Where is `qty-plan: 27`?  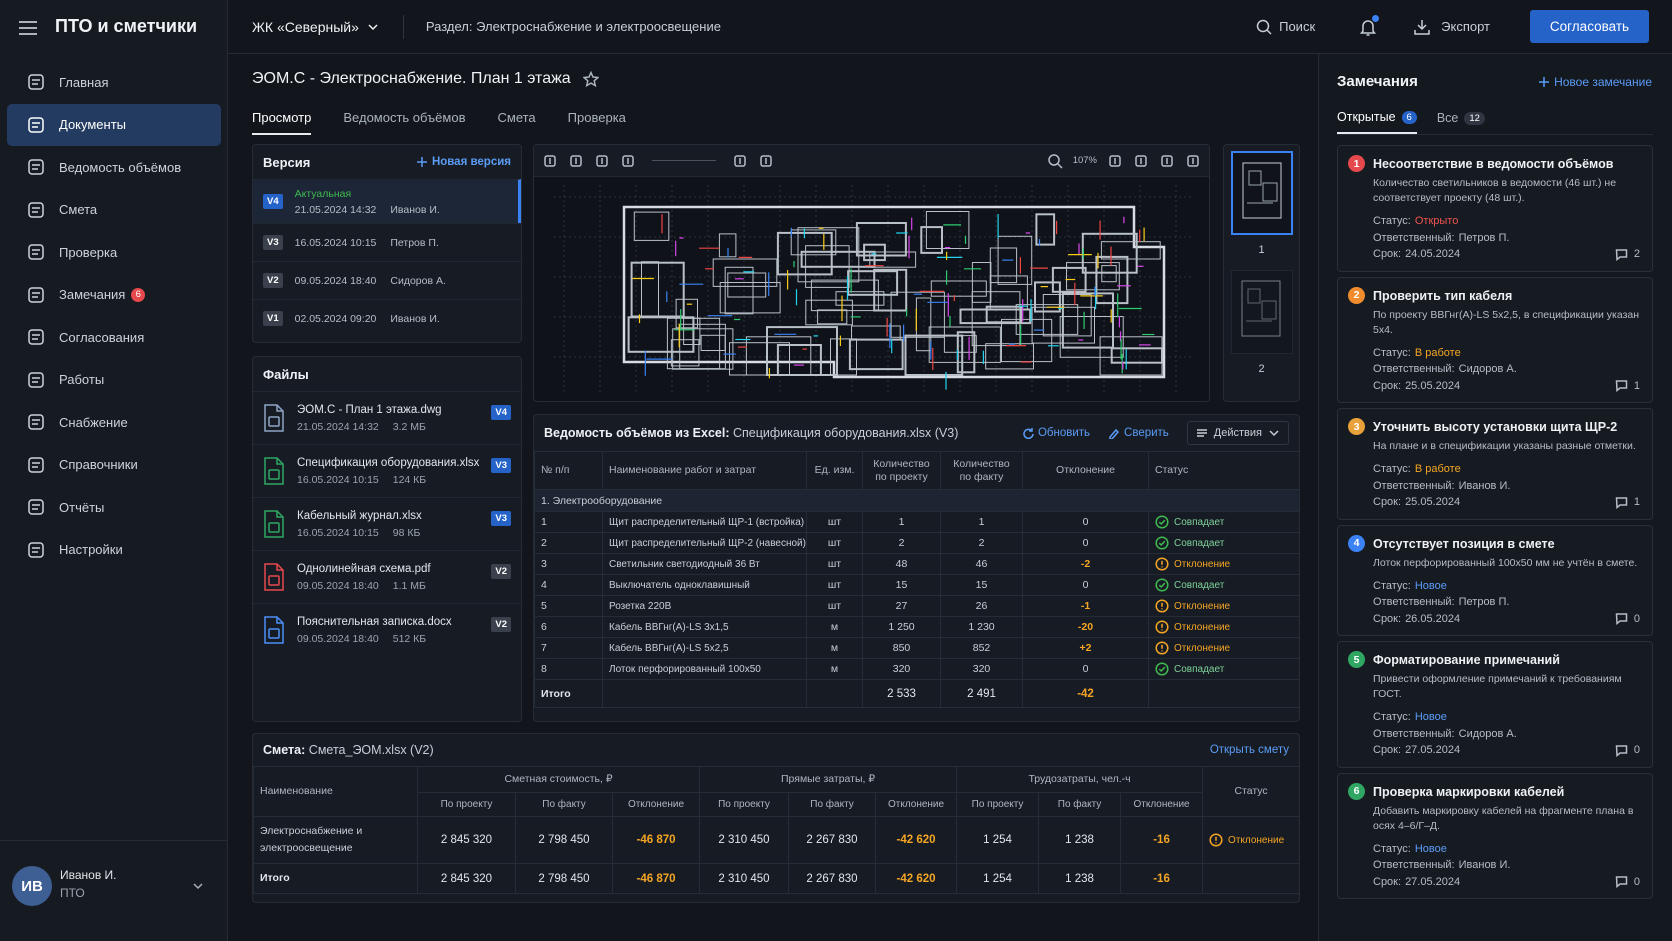
qty-plan: 27 is located at coordinates (901, 606).